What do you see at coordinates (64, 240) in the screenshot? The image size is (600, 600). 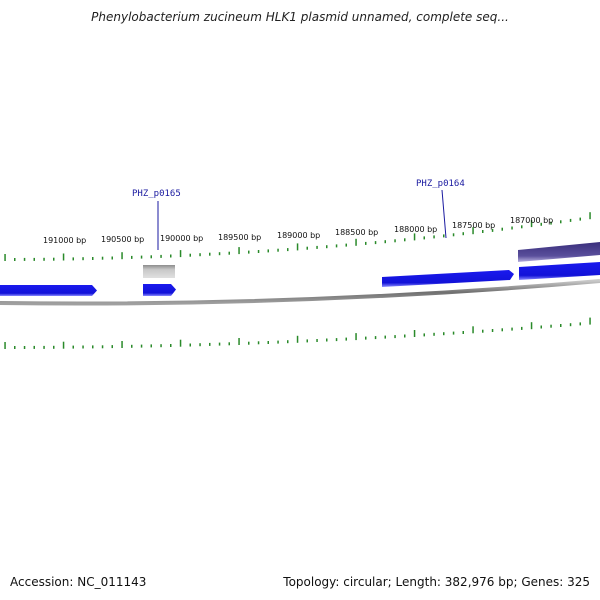 I see `bp-label-191000: 191000 bp` at bounding box center [64, 240].